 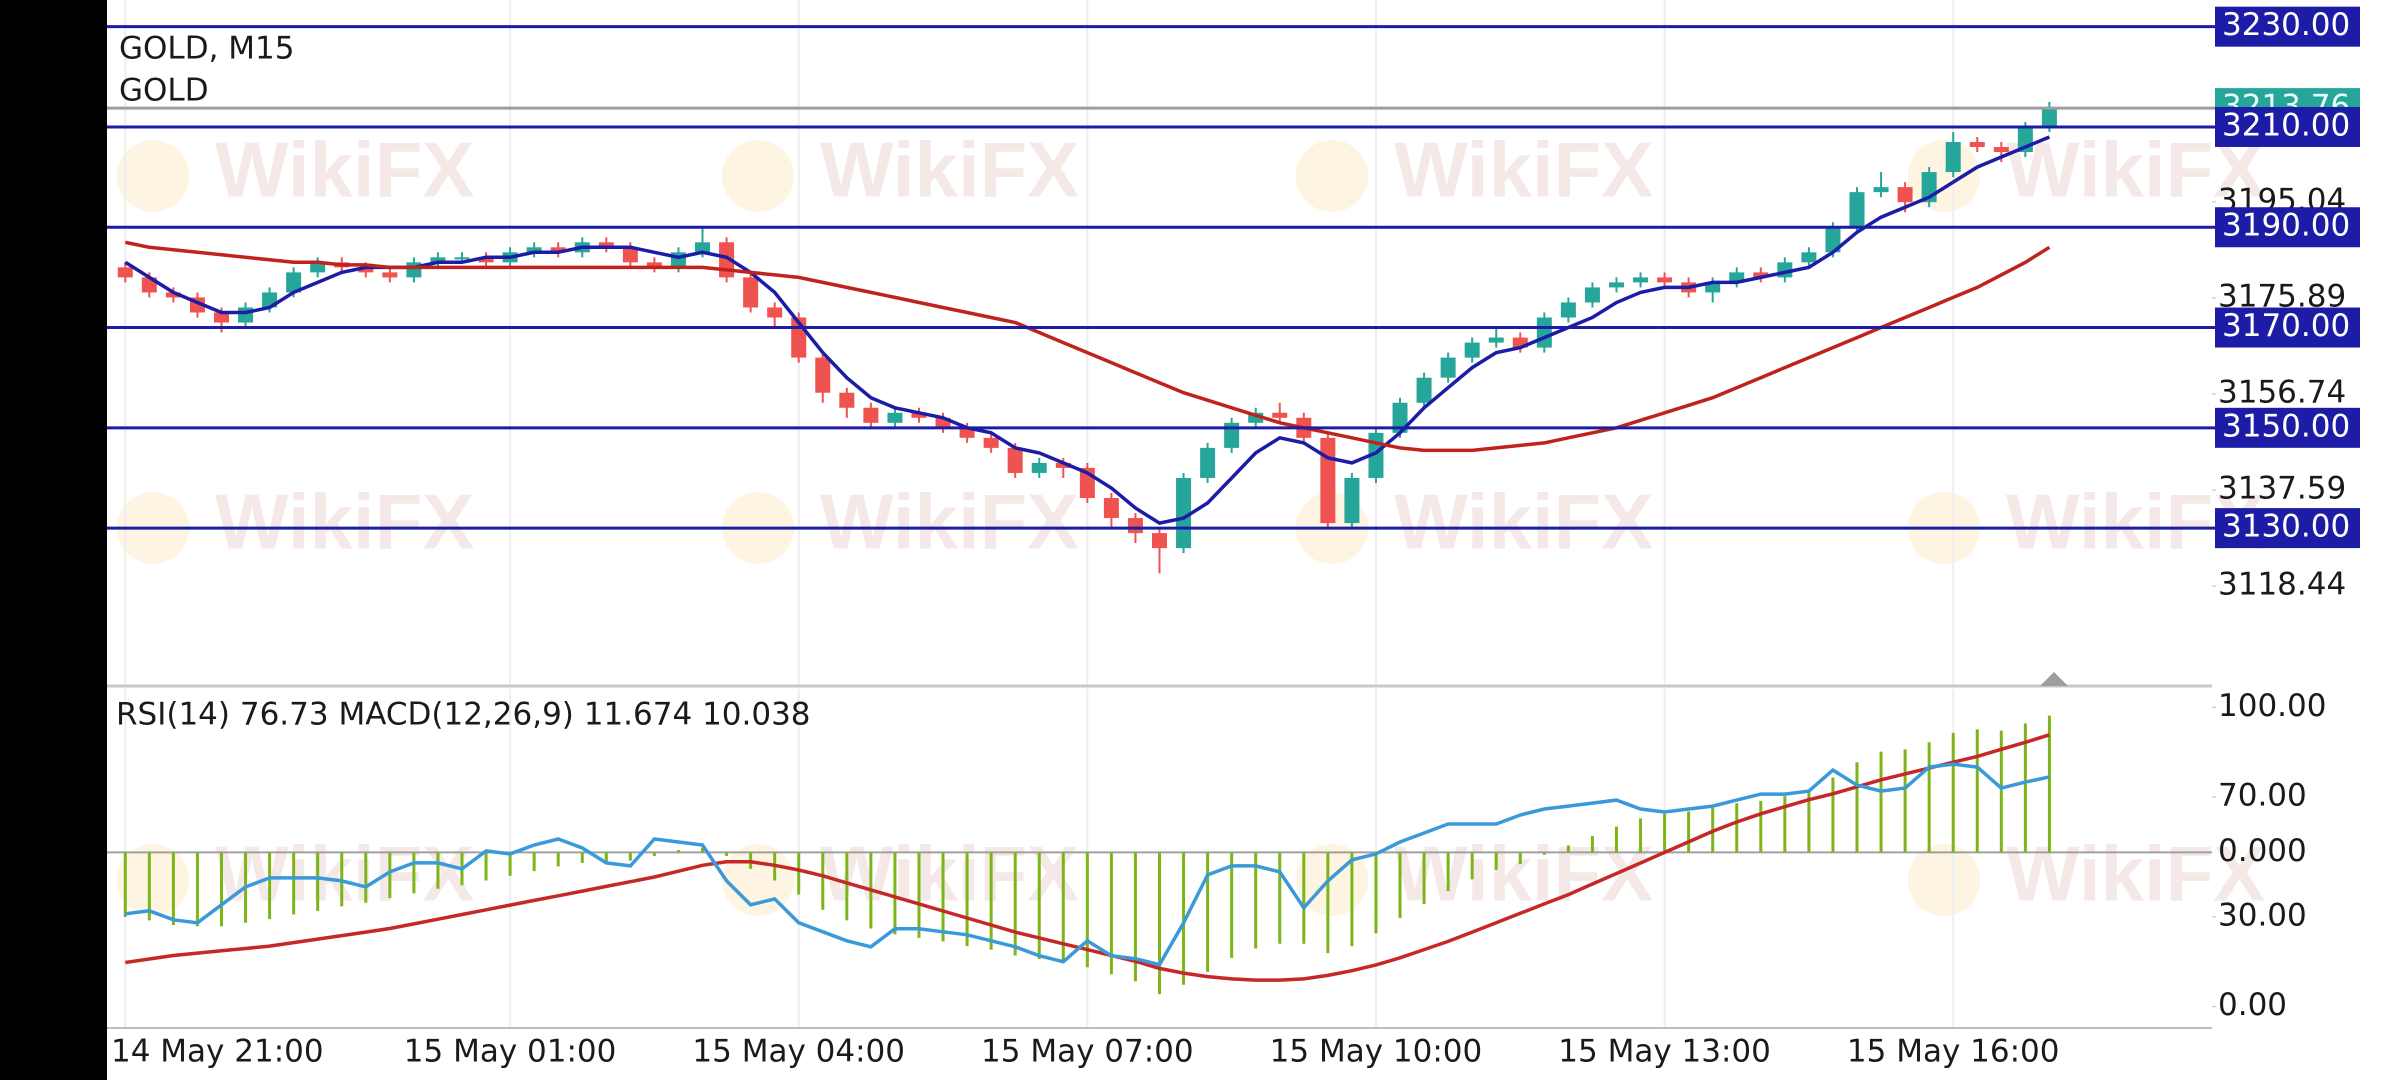 What do you see at coordinates (1664, 1052) in the screenshot?
I see `x-tick-label: 15 May 13:00` at bounding box center [1664, 1052].